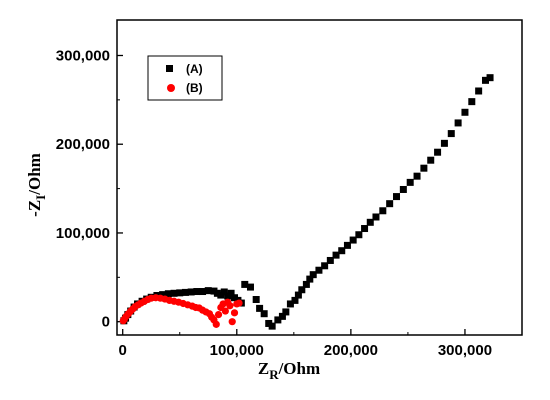  What do you see at coordinates (299, 368) in the screenshot?
I see `x-axis-title-rest: /Ohm` at bounding box center [299, 368].